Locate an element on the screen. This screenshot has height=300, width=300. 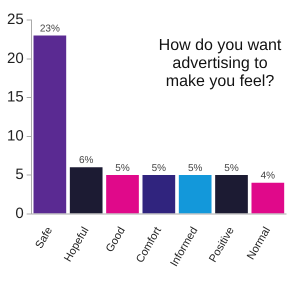
y-tick-label: 25 is located at coordinates (15, 19).